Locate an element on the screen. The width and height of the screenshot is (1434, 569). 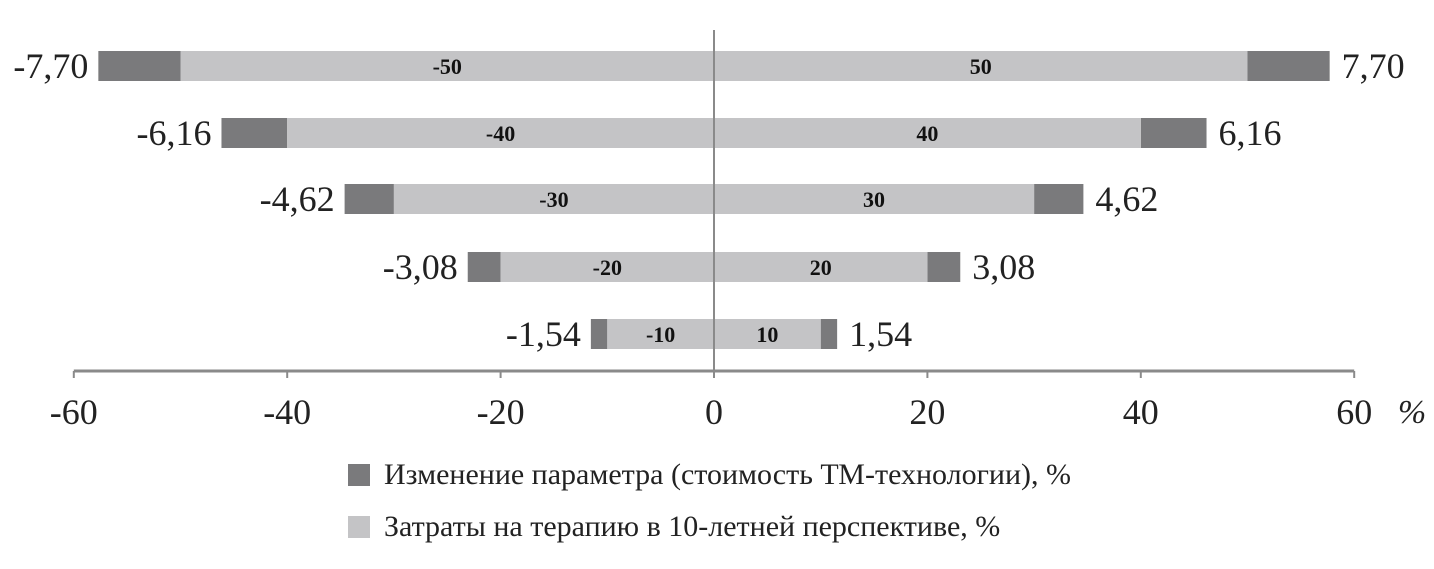
bar-inner-label-pos: 10 is located at coordinates (767, 334).